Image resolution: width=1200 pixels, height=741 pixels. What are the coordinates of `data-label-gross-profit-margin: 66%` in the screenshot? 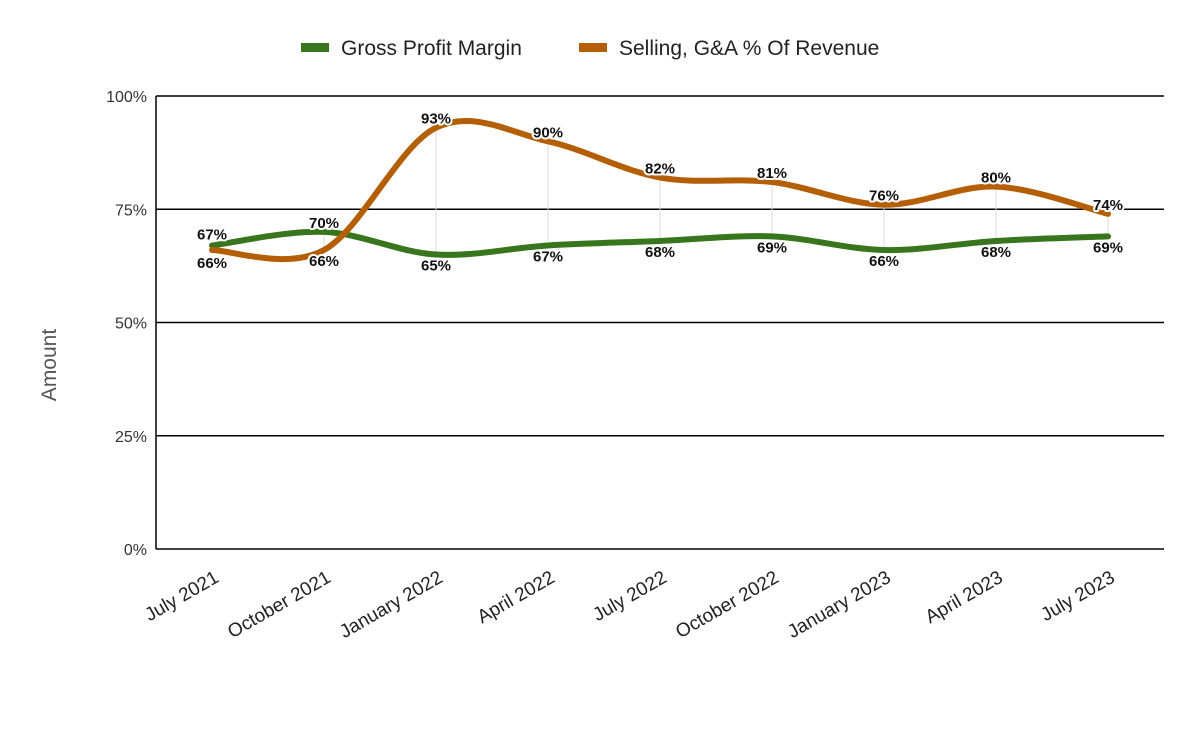 It's located at (884, 261).